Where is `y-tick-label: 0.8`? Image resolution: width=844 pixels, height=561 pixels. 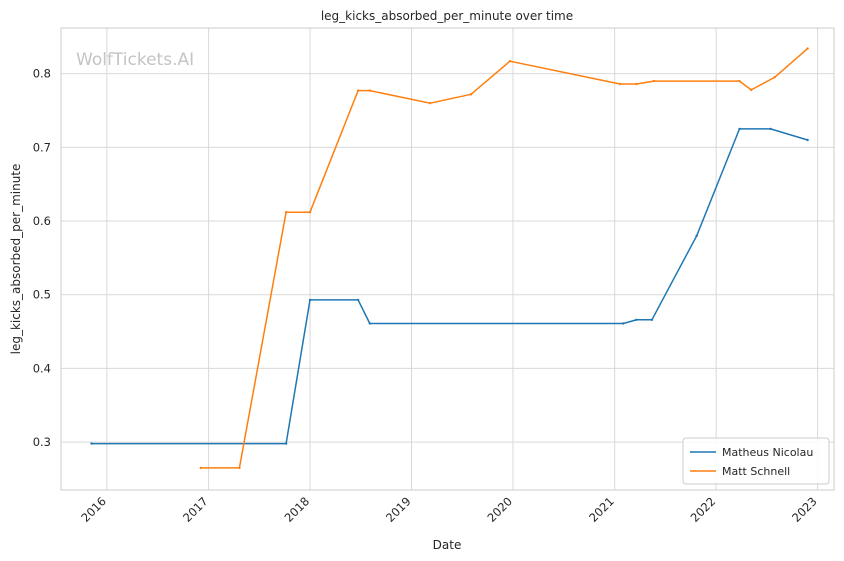 y-tick-label: 0.8 is located at coordinates (42, 74).